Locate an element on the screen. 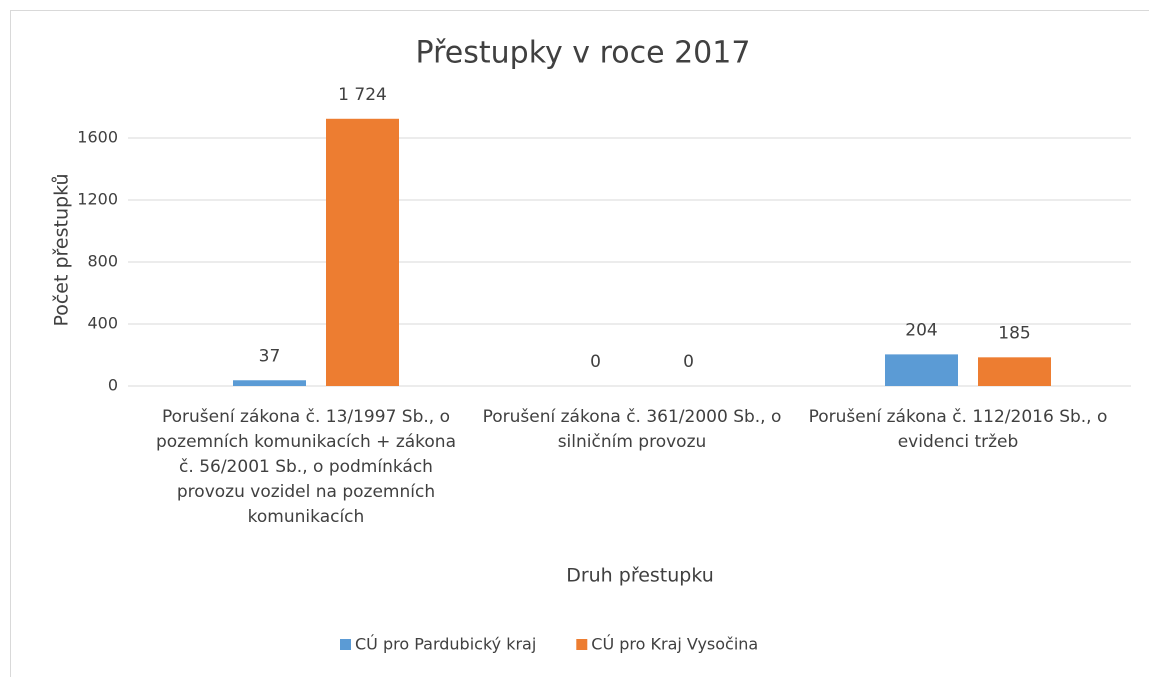 The width and height of the screenshot is (1149, 677). y-axis-title: Počet přestupků is located at coordinates (62, 249).